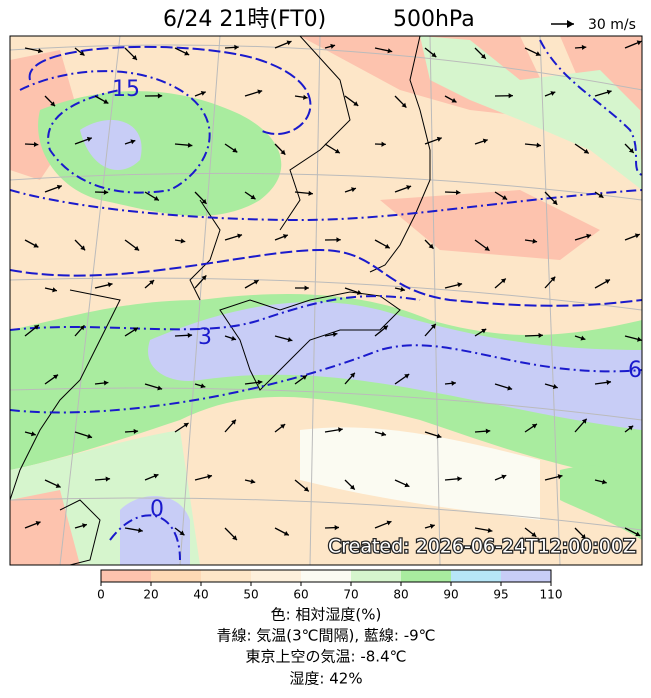 The width and height of the screenshot is (651, 698). I want to click on colorbar-tick-label: 95, so click(500, 595).